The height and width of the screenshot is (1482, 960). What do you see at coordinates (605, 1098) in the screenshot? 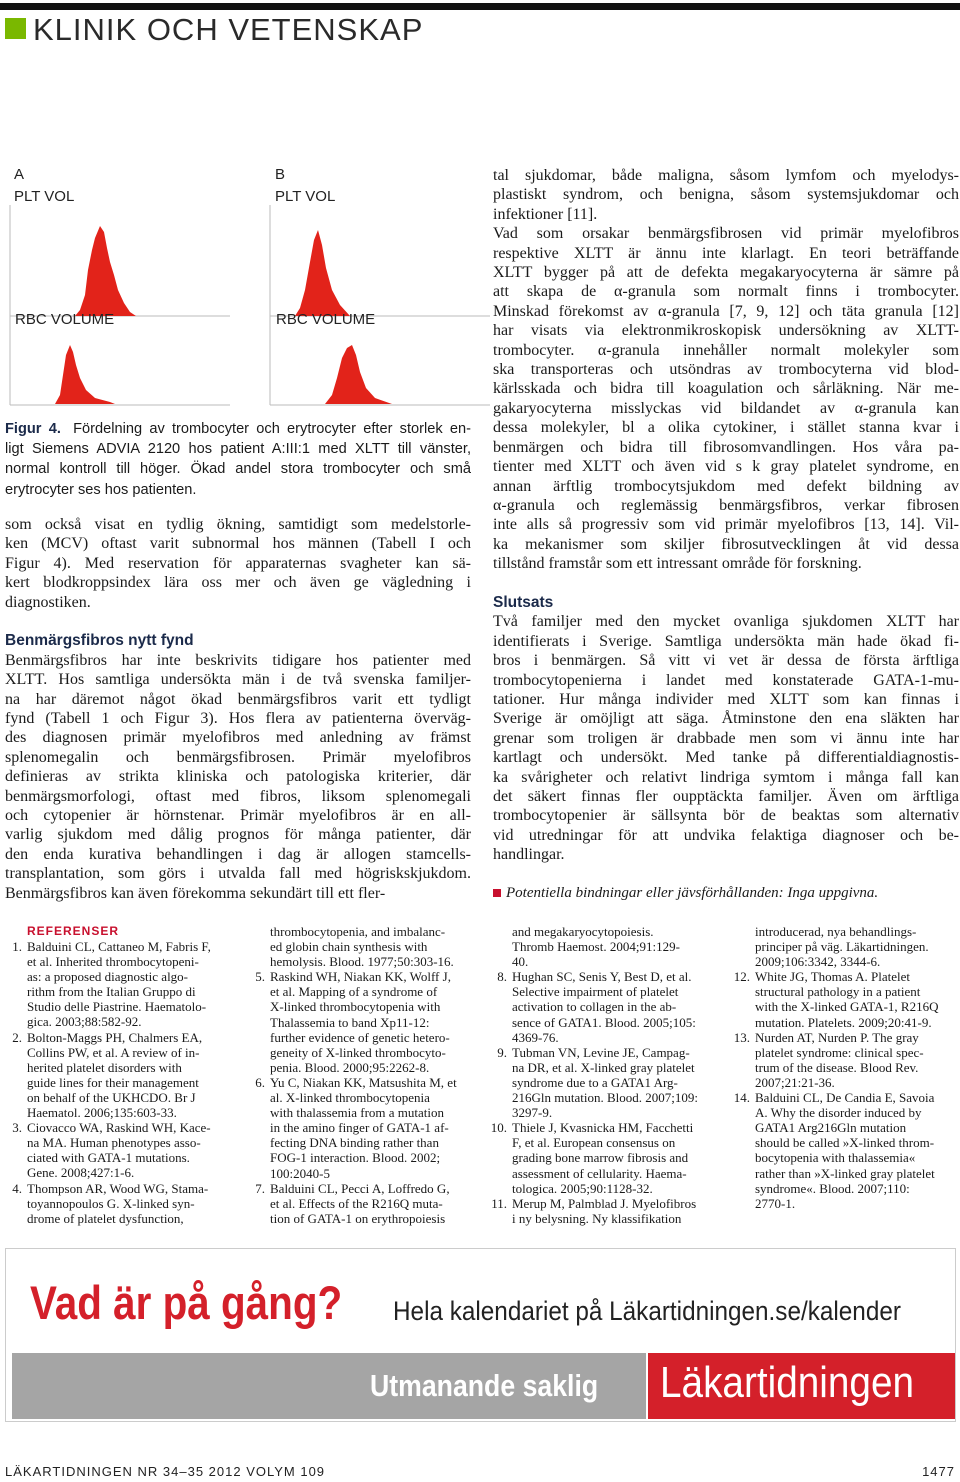
I see `reference-line: 216Gln mutation. Blood. 2007;109:` at bounding box center [605, 1098].